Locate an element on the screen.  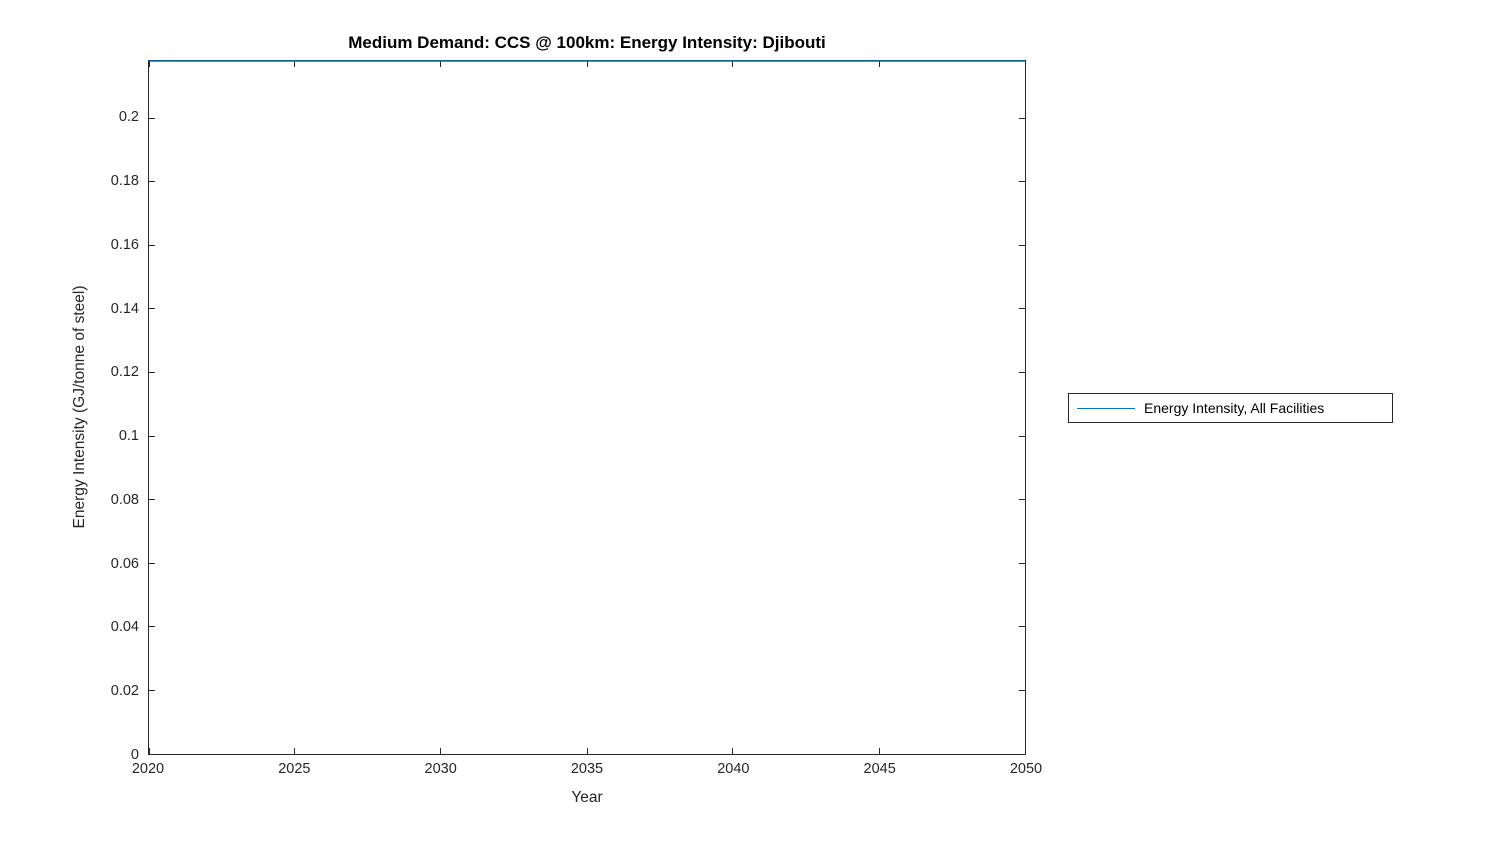
x-tick-label: 2045 is located at coordinates (879, 769).